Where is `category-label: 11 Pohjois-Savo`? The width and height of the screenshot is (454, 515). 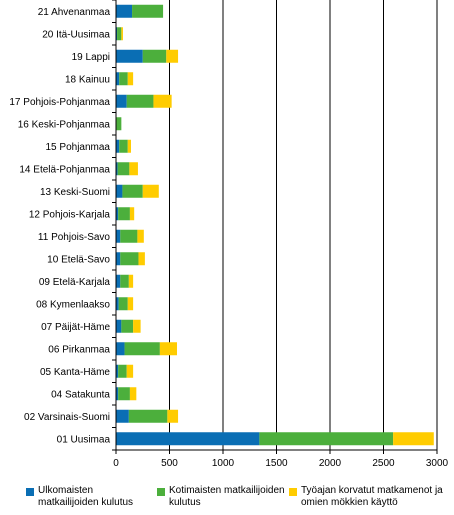
category-label: 11 Pohjois-Savo is located at coordinates (74, 237).